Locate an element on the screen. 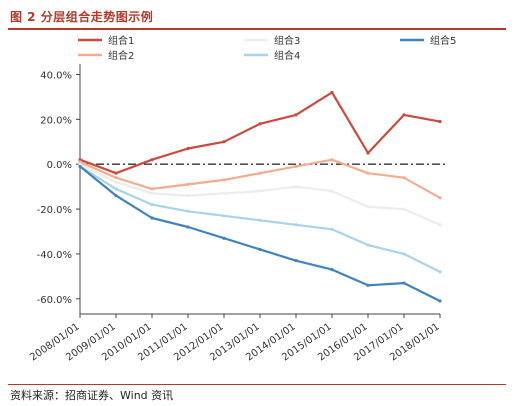 This screenshot has height=406, width=516. legend-label-5: 组合5 is located at coordinates (443, 40).